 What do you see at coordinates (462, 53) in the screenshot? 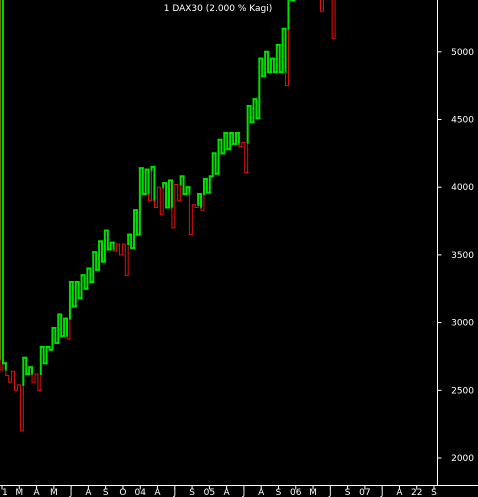
I see `y-tick-label: 5000` at bounding box center [462, 53].